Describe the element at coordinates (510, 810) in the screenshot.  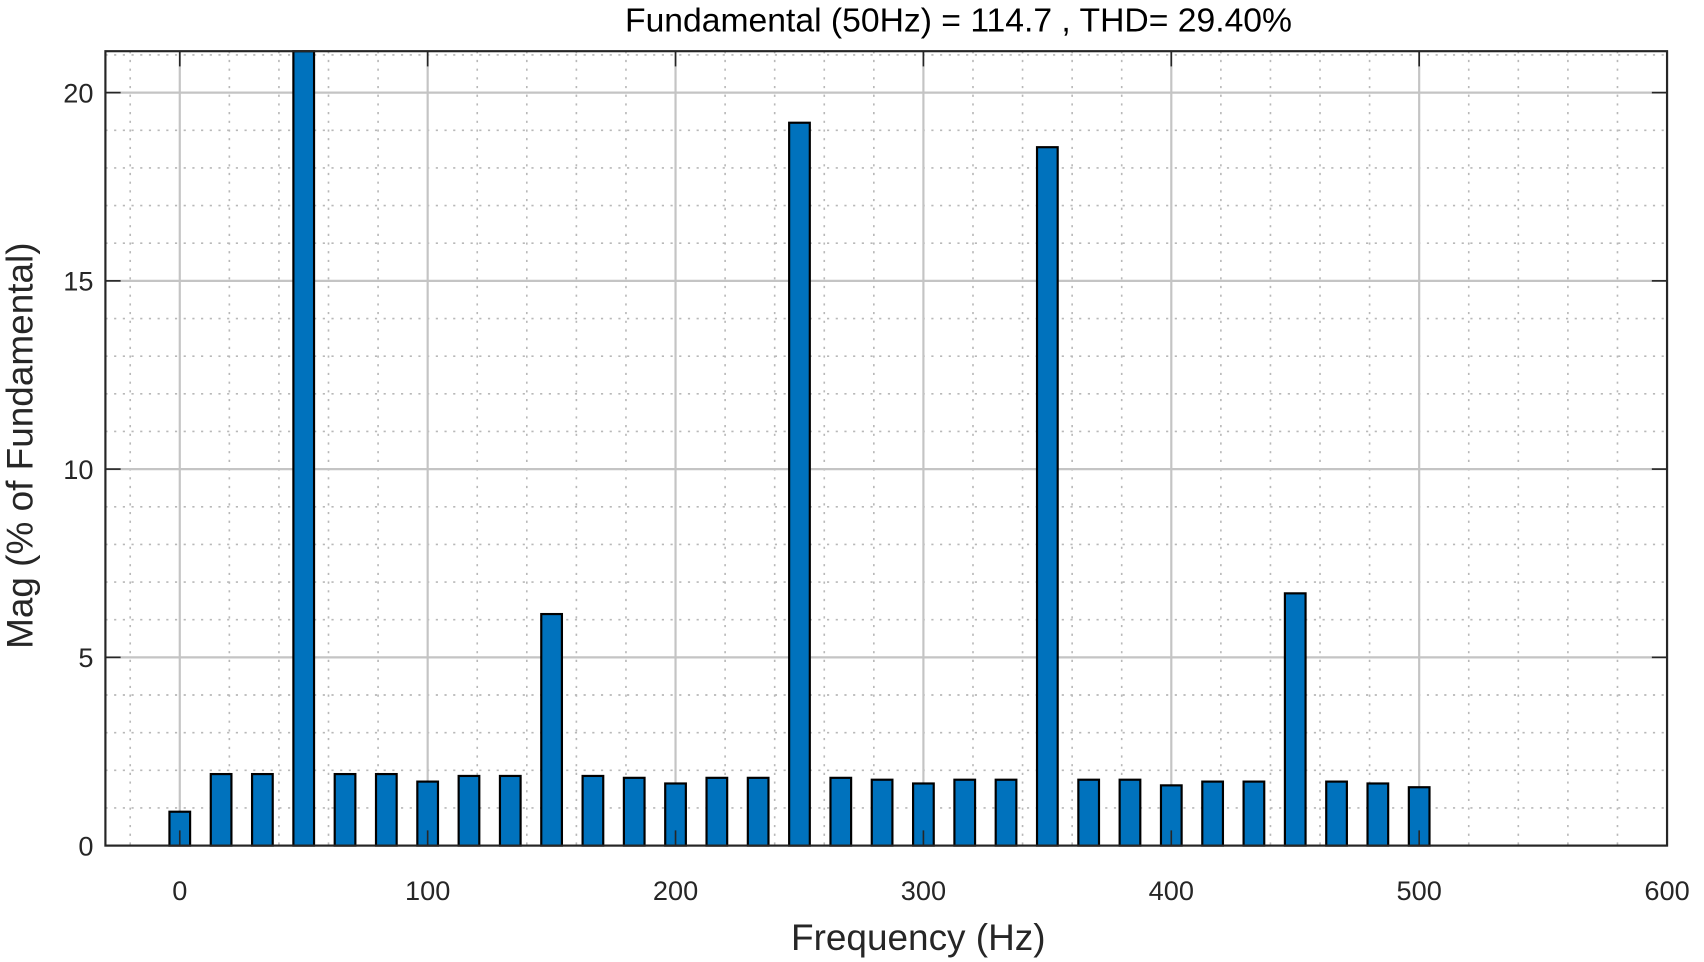
I see `bar-133.33` at that location.